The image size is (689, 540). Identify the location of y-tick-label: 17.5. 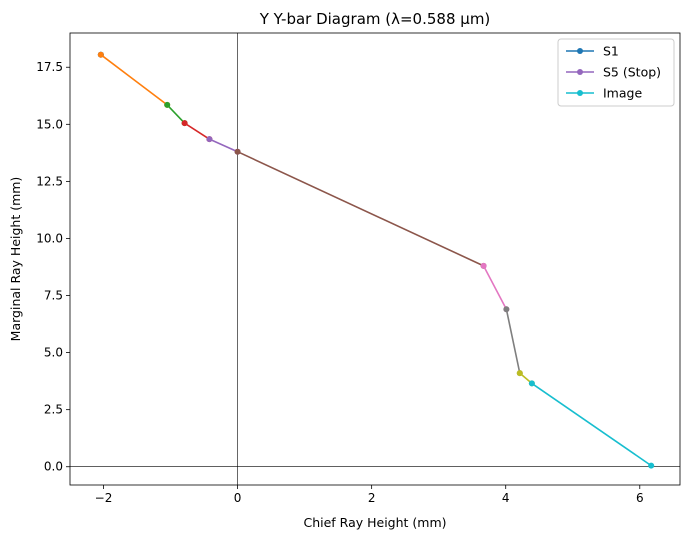
(49, 67).